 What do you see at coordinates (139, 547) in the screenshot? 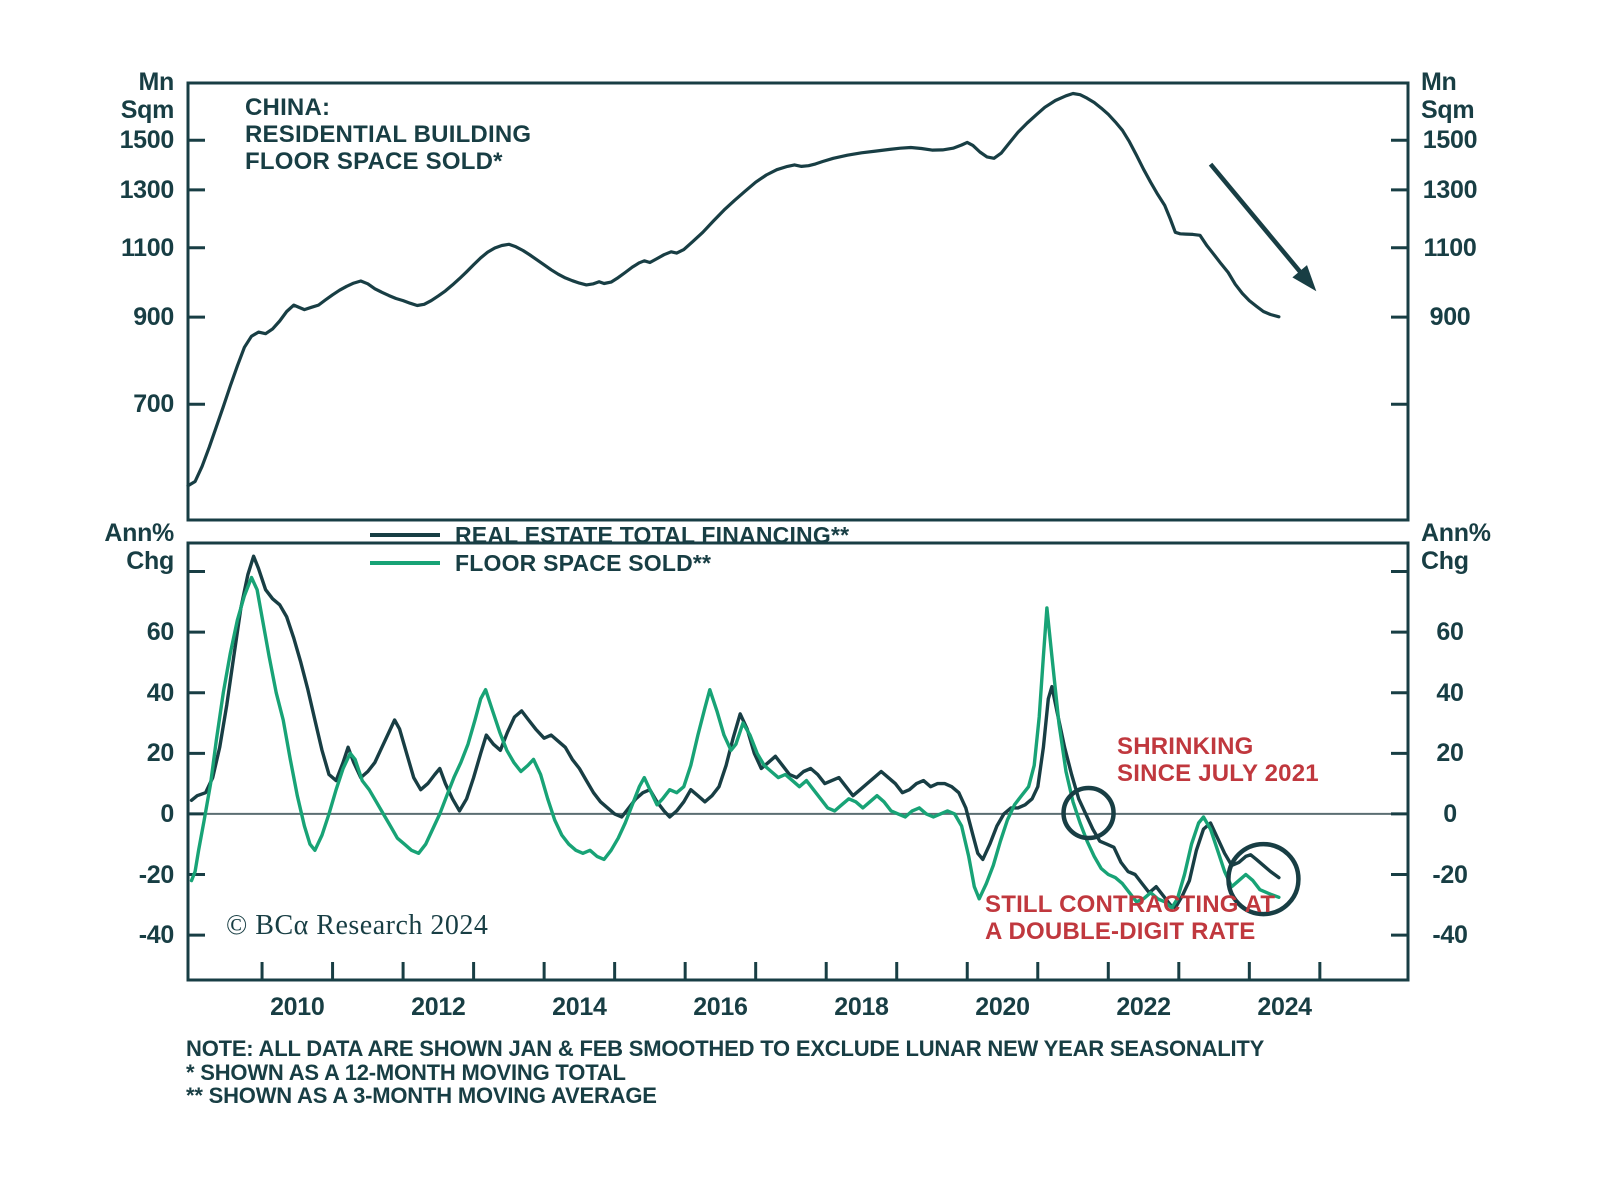
I see `y-axis-unit-bottom-left: Ann% Chg` at bounding box center [139, 547].